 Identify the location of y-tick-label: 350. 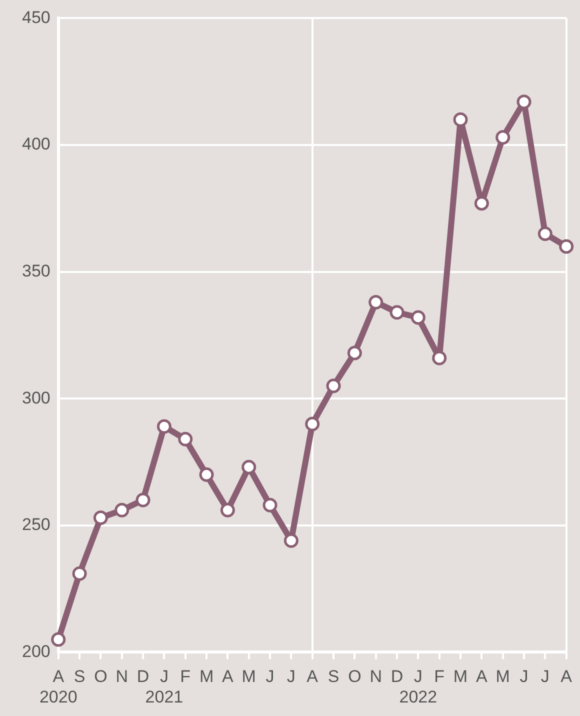
(36, 270).